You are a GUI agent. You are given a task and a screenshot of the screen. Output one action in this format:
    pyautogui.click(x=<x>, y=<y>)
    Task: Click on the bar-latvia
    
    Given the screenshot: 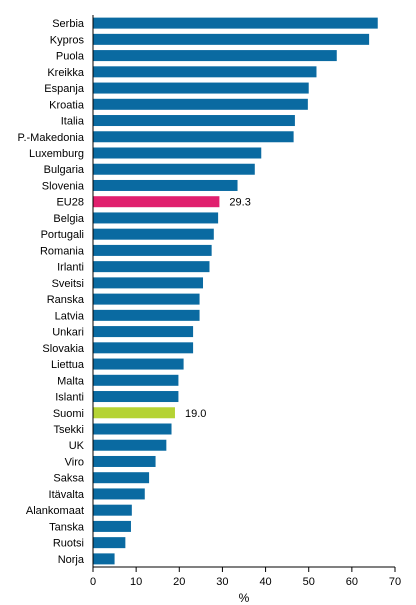 What is the action you would take?
    pyautogui.click(x=146, y=315)
    